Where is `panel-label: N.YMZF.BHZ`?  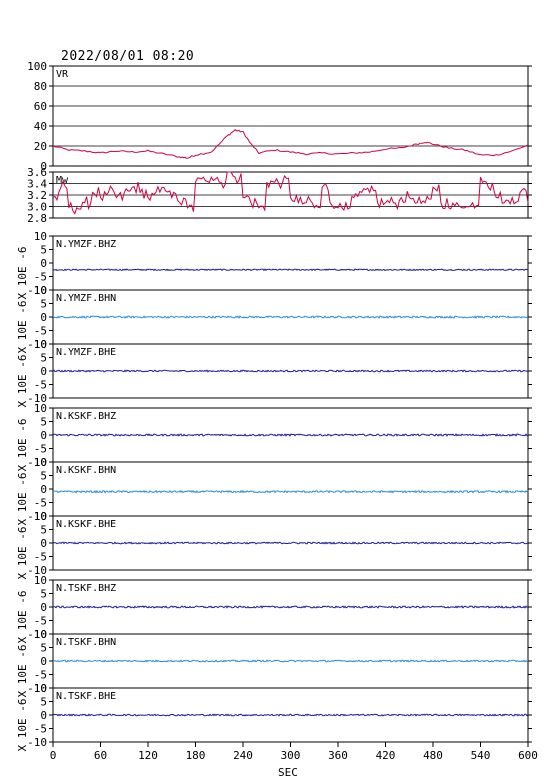 panel-label: N.YMZF.BHZ is located at coordinates (86, 244).